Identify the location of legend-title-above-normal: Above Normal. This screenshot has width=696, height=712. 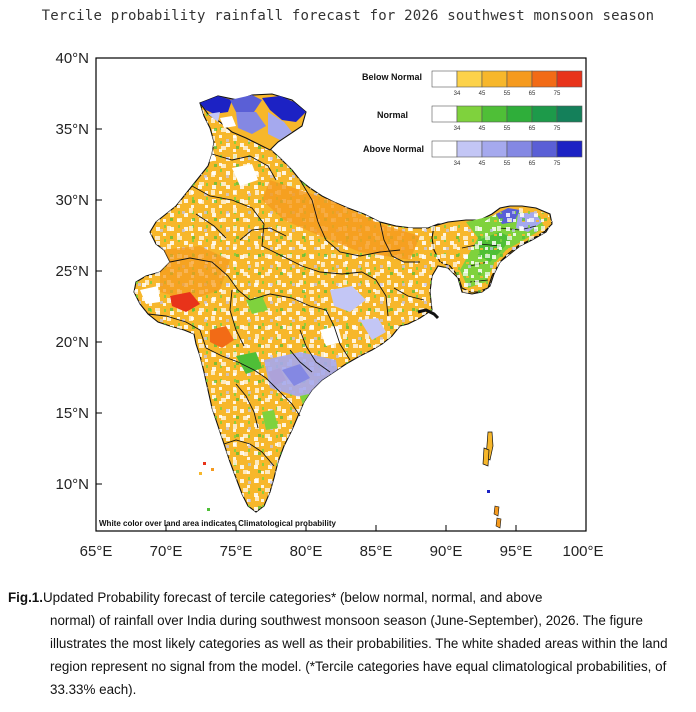
(393, 149).